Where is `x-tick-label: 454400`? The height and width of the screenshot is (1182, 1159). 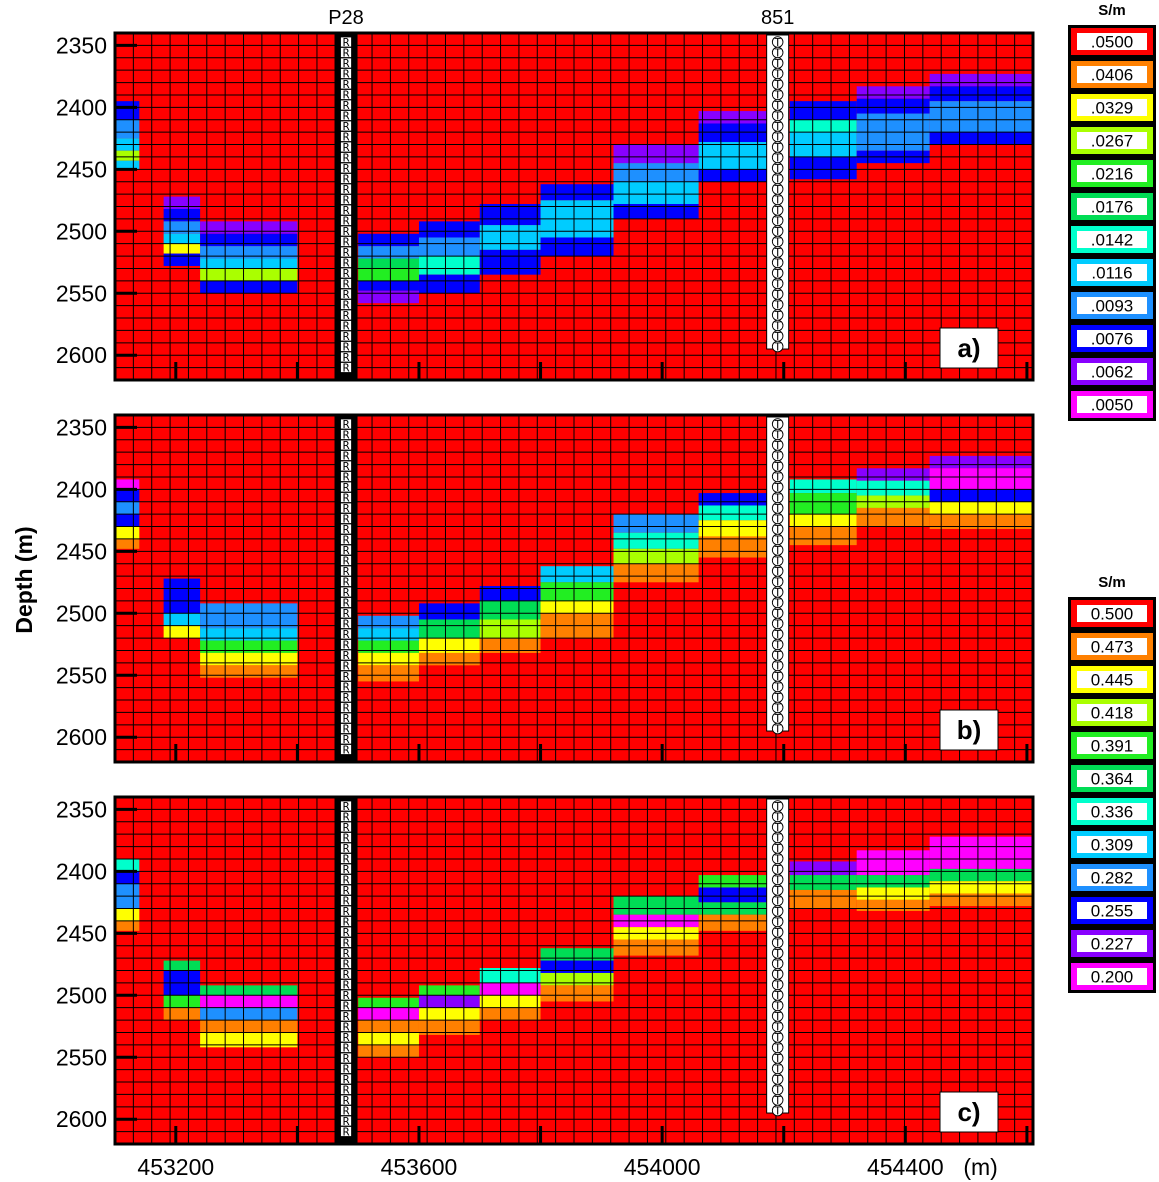 x-tick-label: 454400 is located at coordinates (905, 1167).